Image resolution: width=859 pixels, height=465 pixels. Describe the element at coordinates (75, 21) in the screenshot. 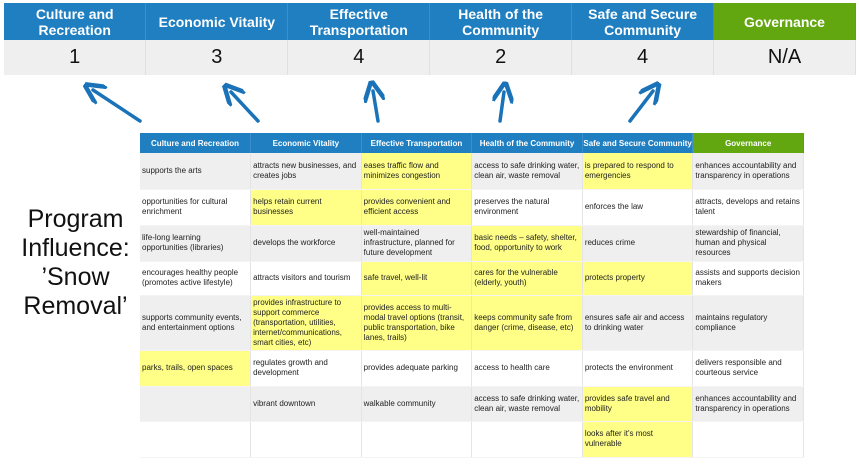

I see `header-culture-recreation: Culture and Recreation` at that location.